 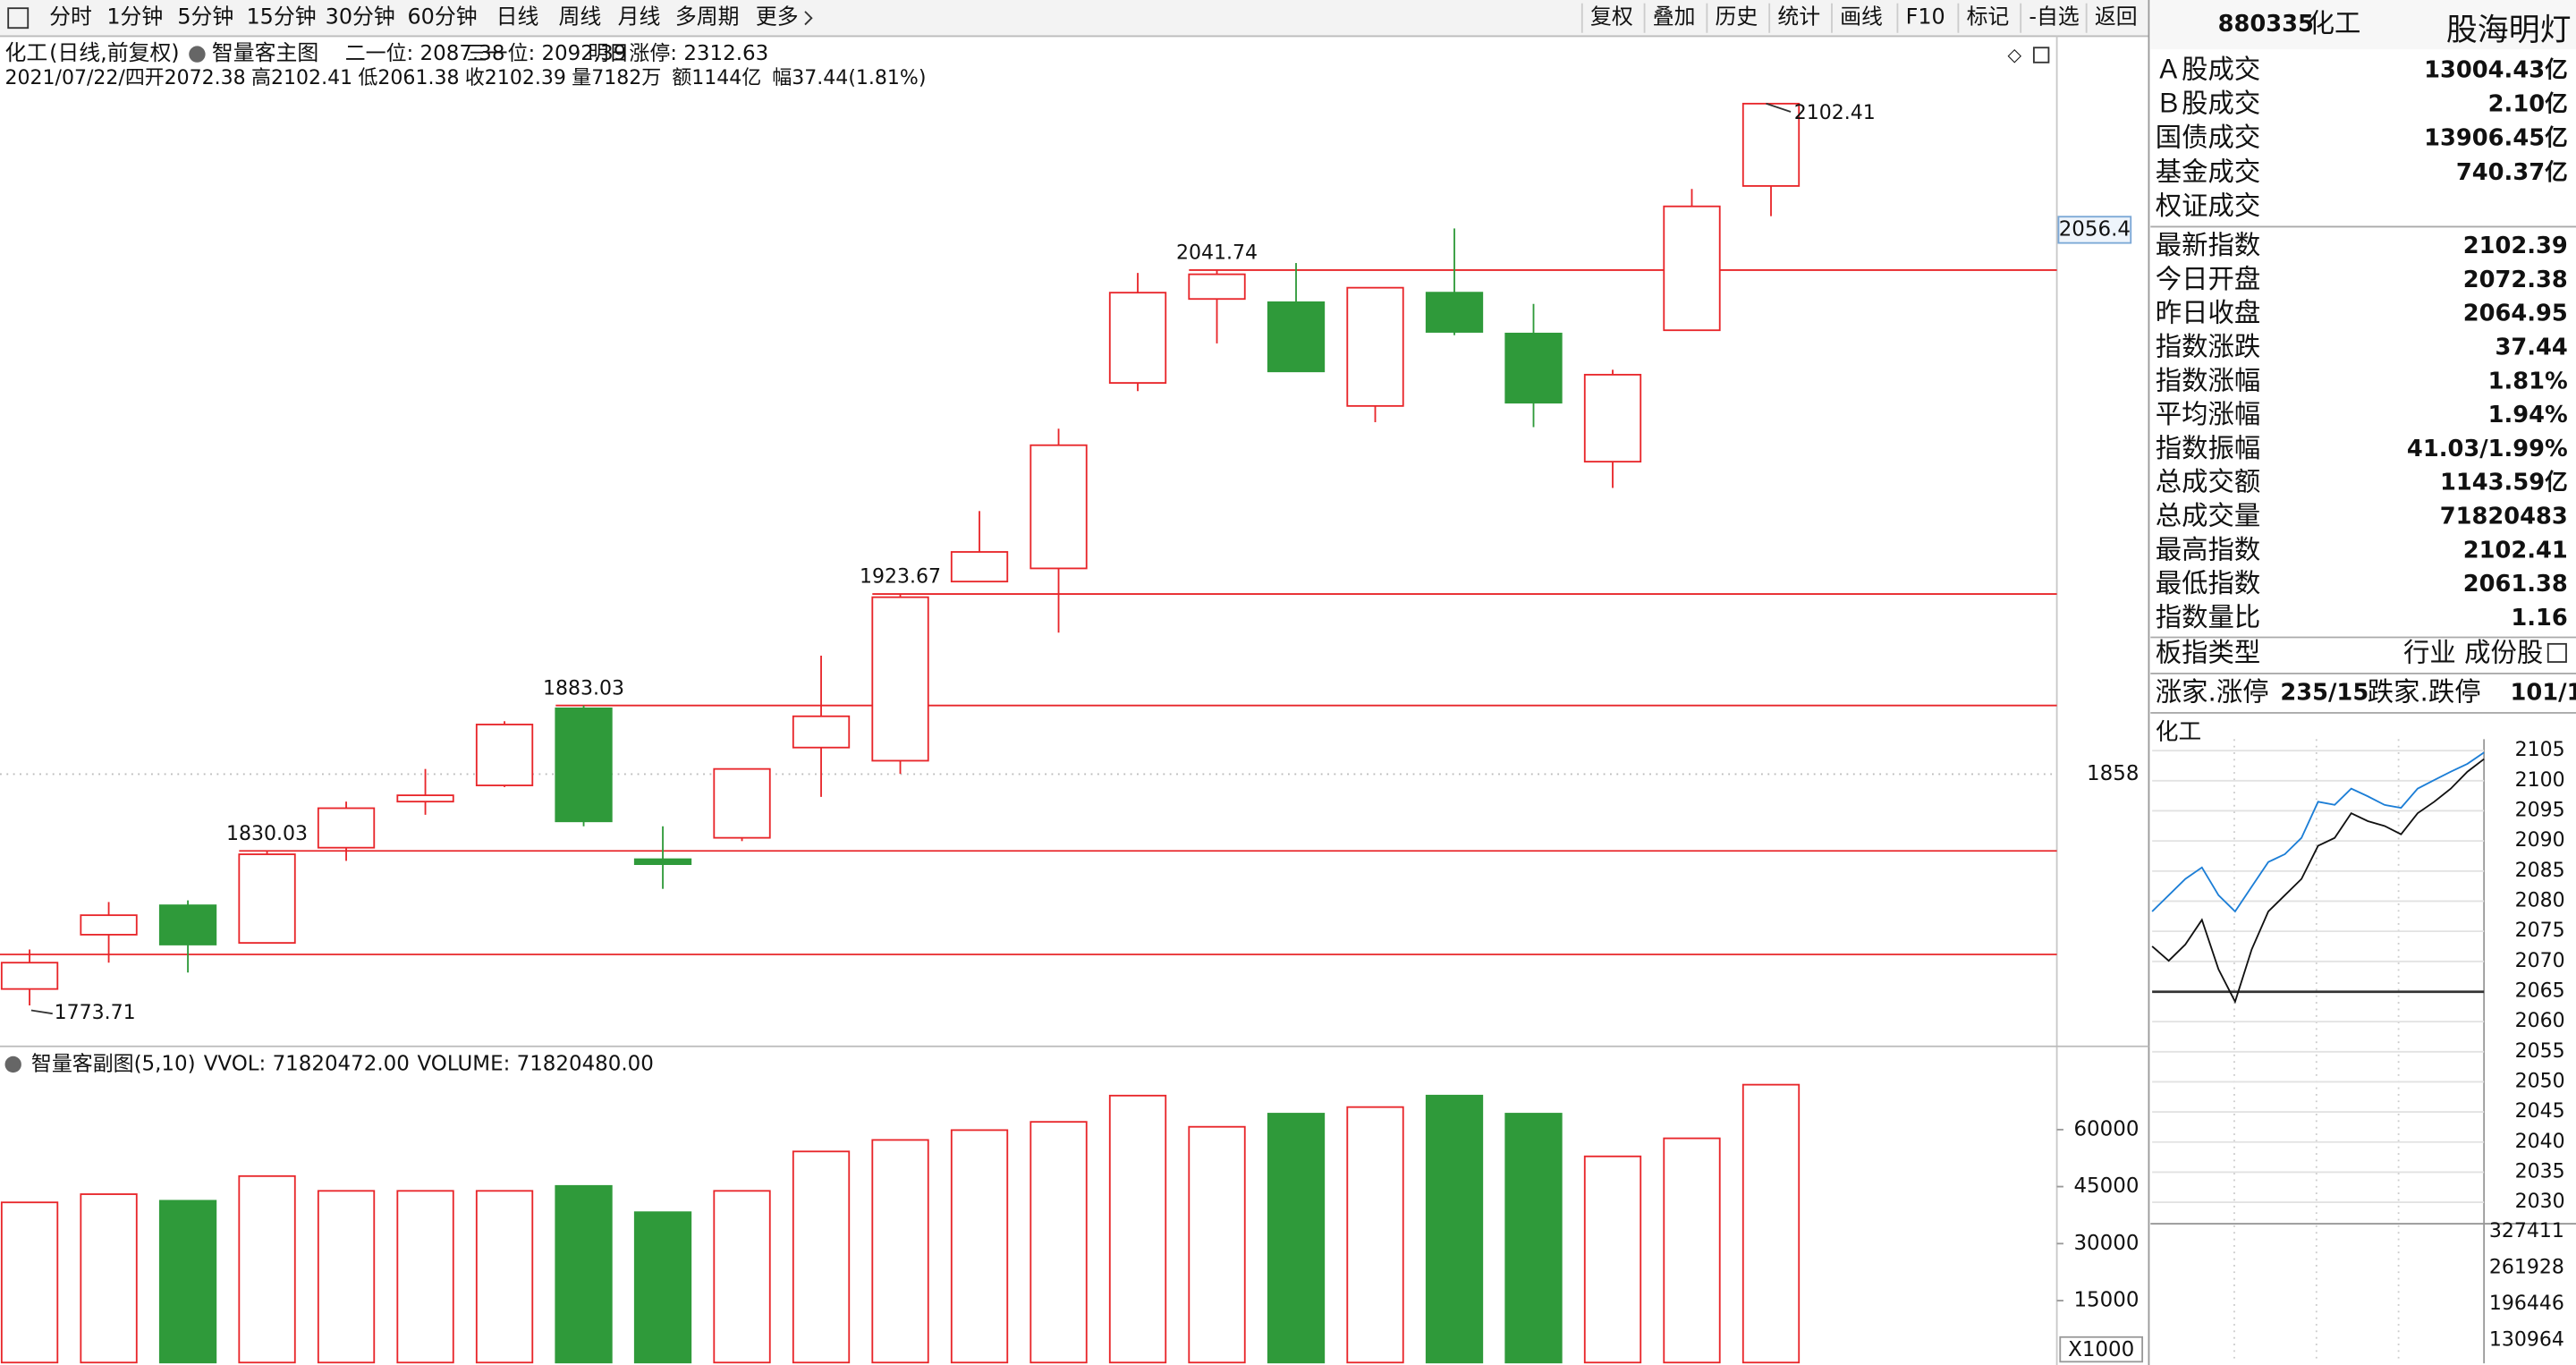 What do you see at coordinates (900, 577) in the screenshot?
I see `high-label: 1923.67` at bounding box center [900, 577].